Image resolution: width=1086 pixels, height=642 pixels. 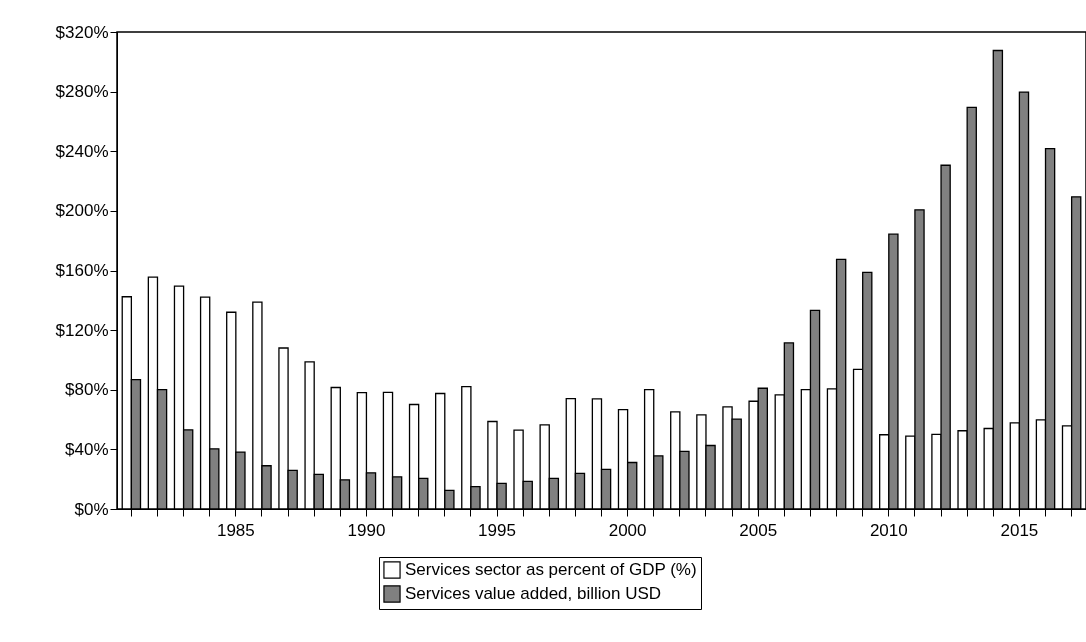 I want to click on y-tick-label: $200%, so click(x=82, y=211).